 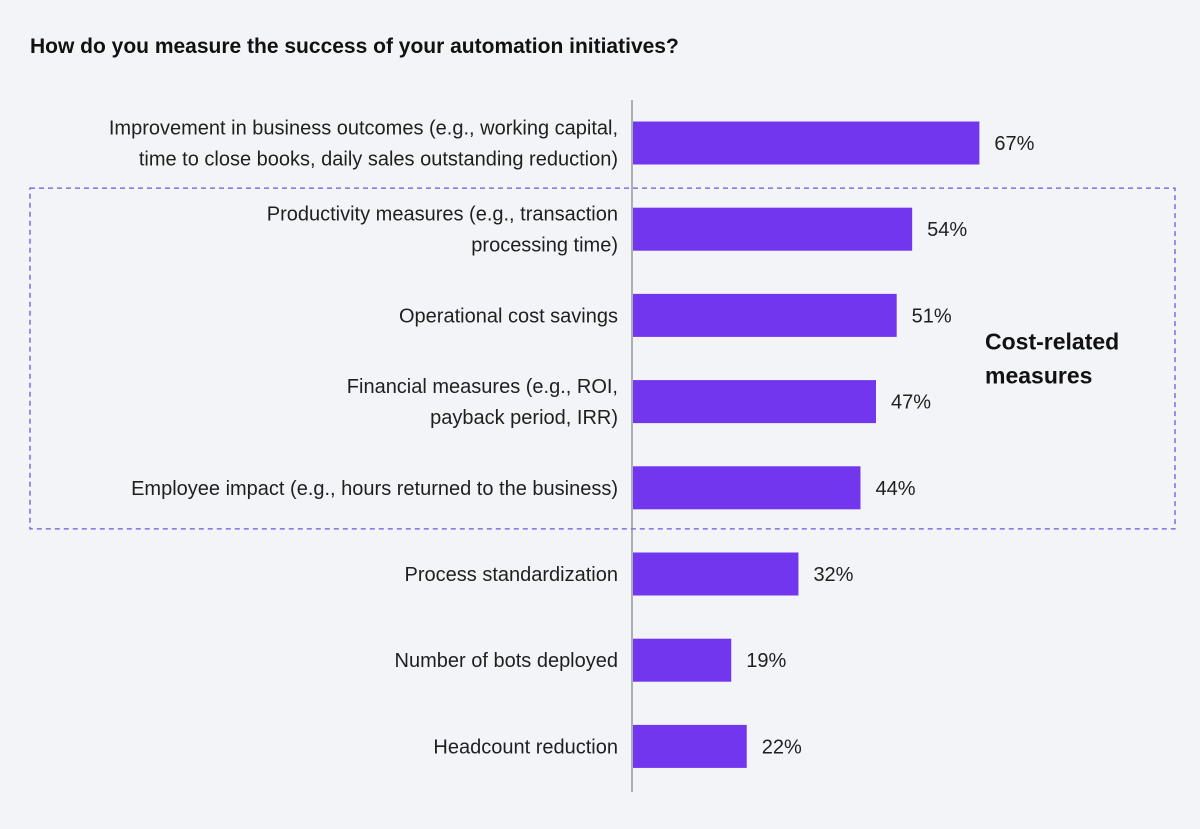 I want to click on category-label: Process standardization, so click(x=511, y=575).